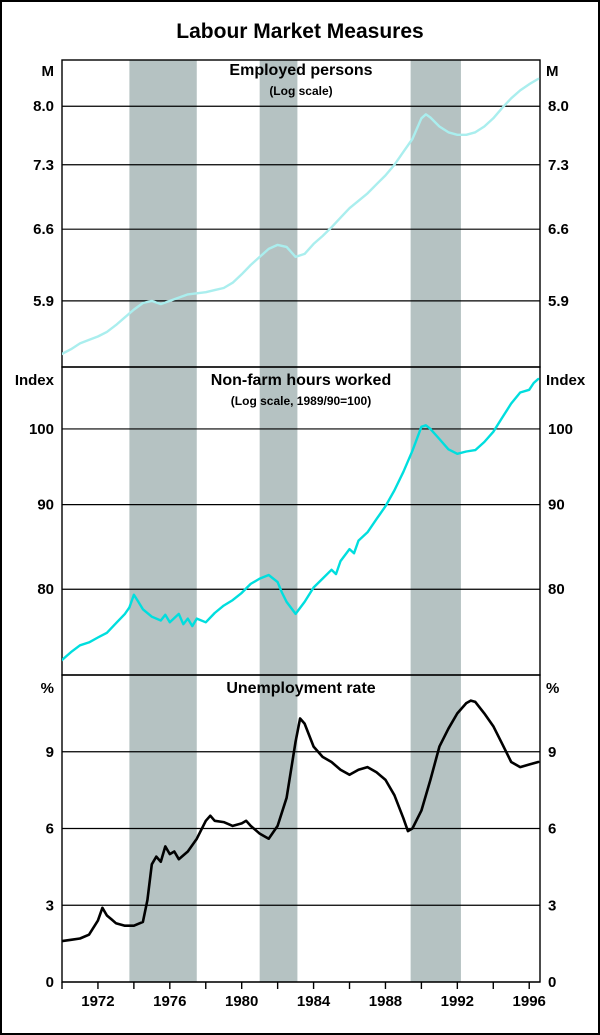 Image resolution: width=600 pixels, height=1035 pixels. I want to click on panel-hours-title: Non-farm hours worked, so click(301, 380).